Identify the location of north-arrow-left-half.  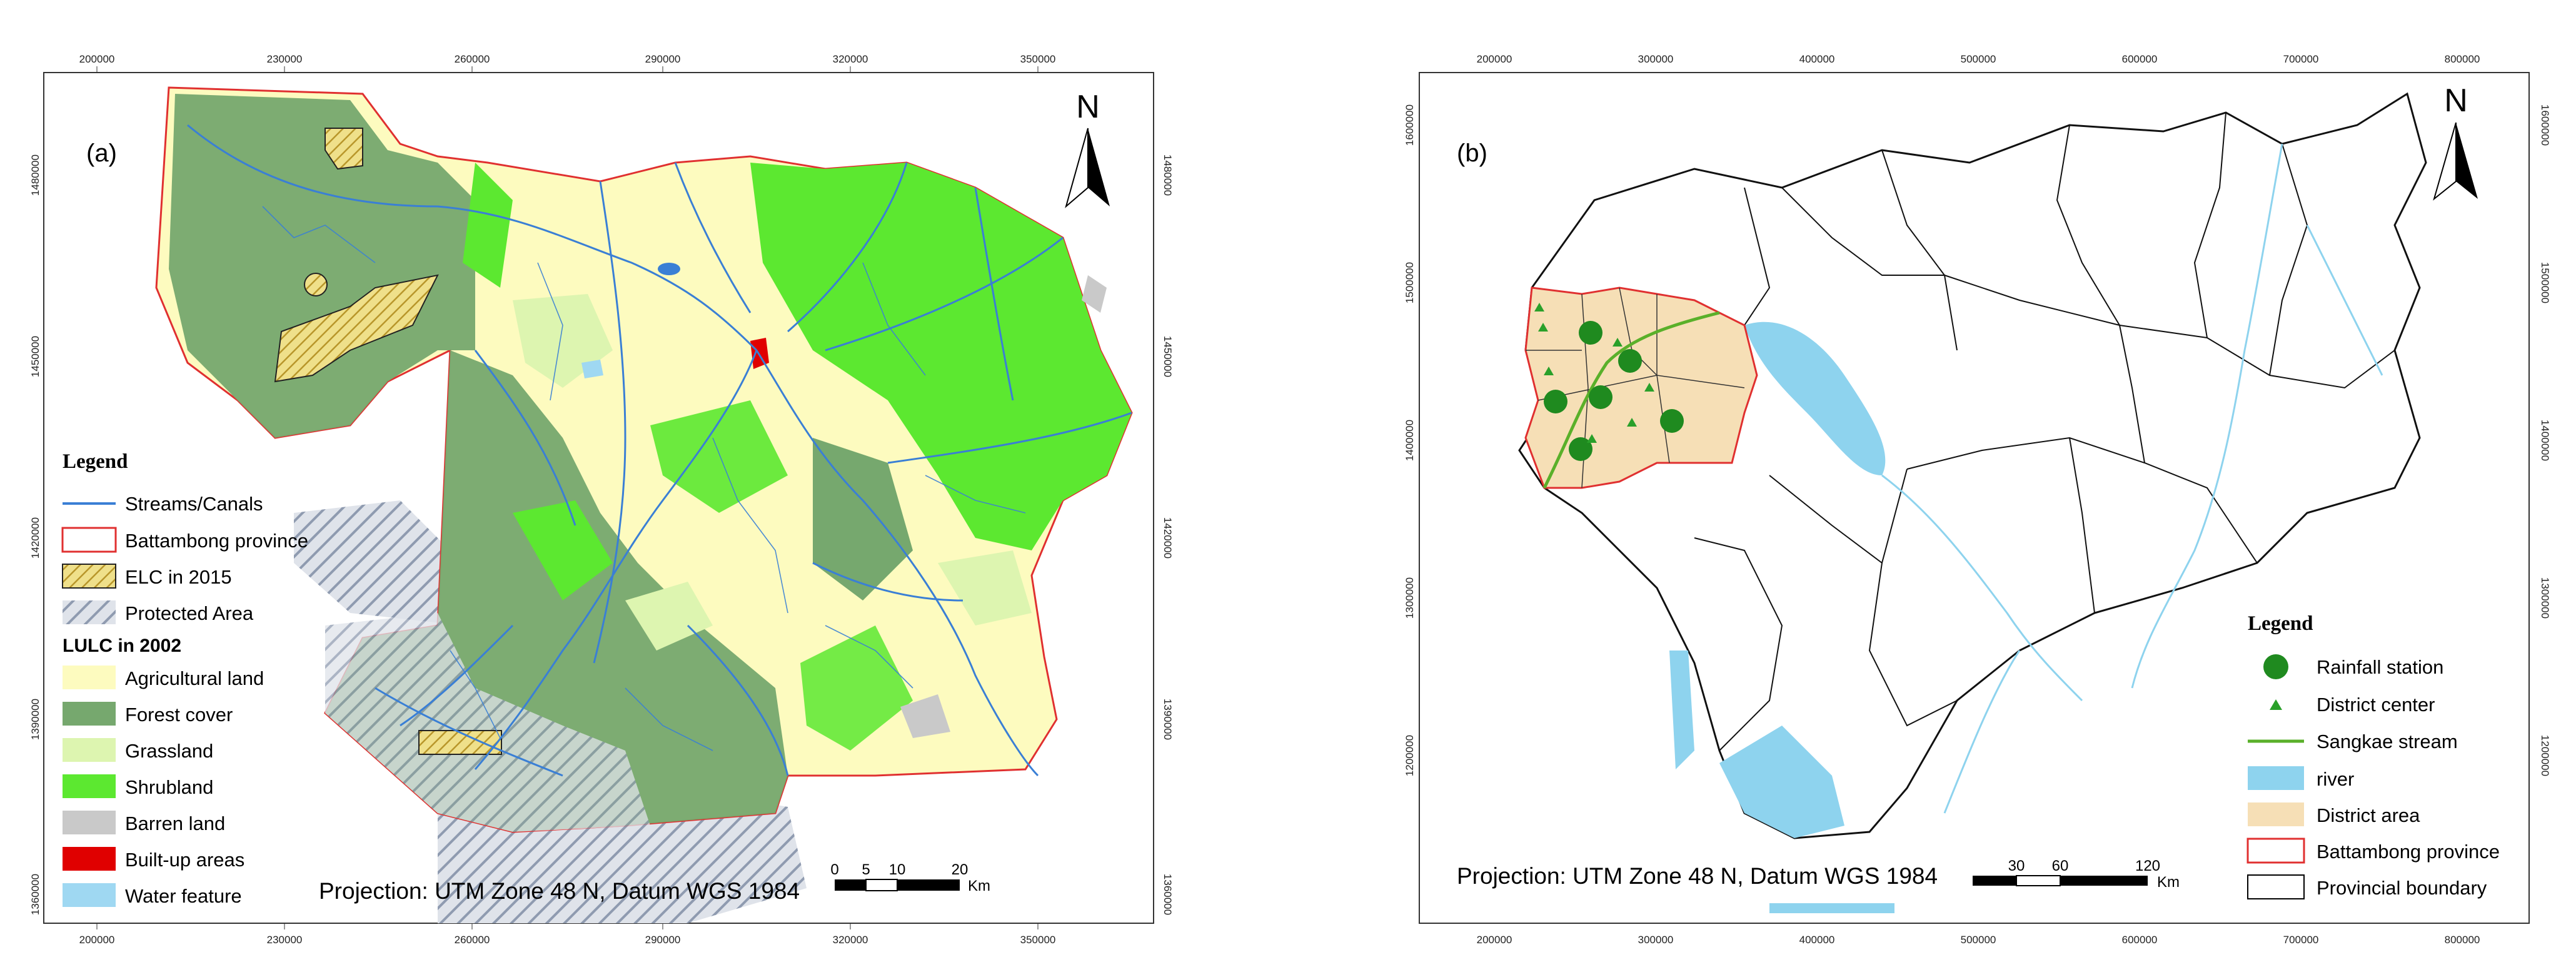
(1077, 168).